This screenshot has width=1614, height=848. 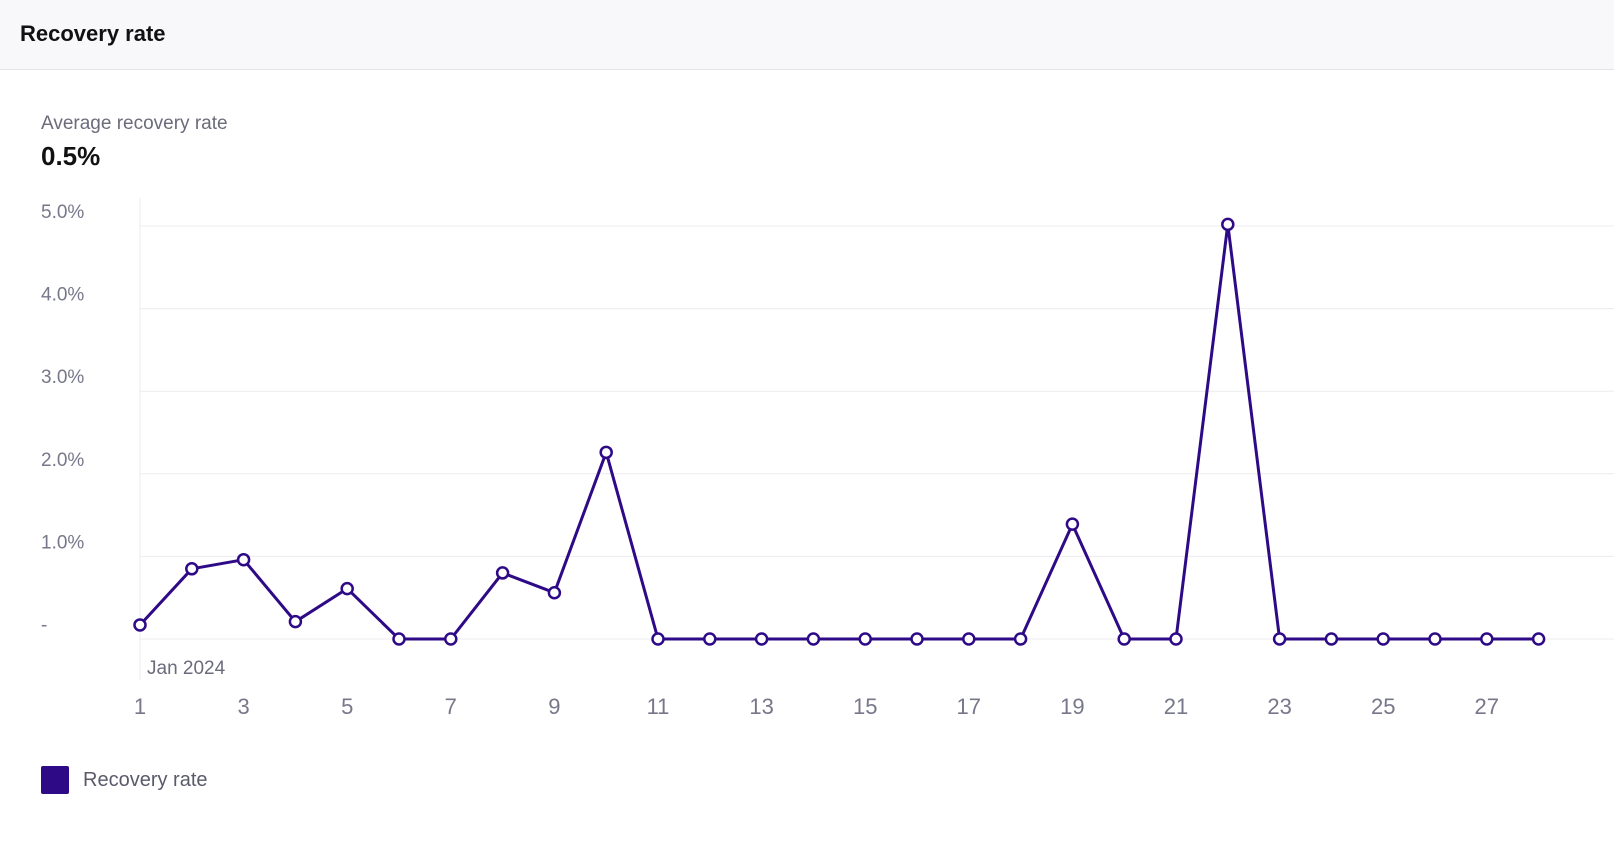 What do you see at coordinates (761, 706) in the screenshot?
I see `x-tick-label: 13` at bounding box center [761, 706].